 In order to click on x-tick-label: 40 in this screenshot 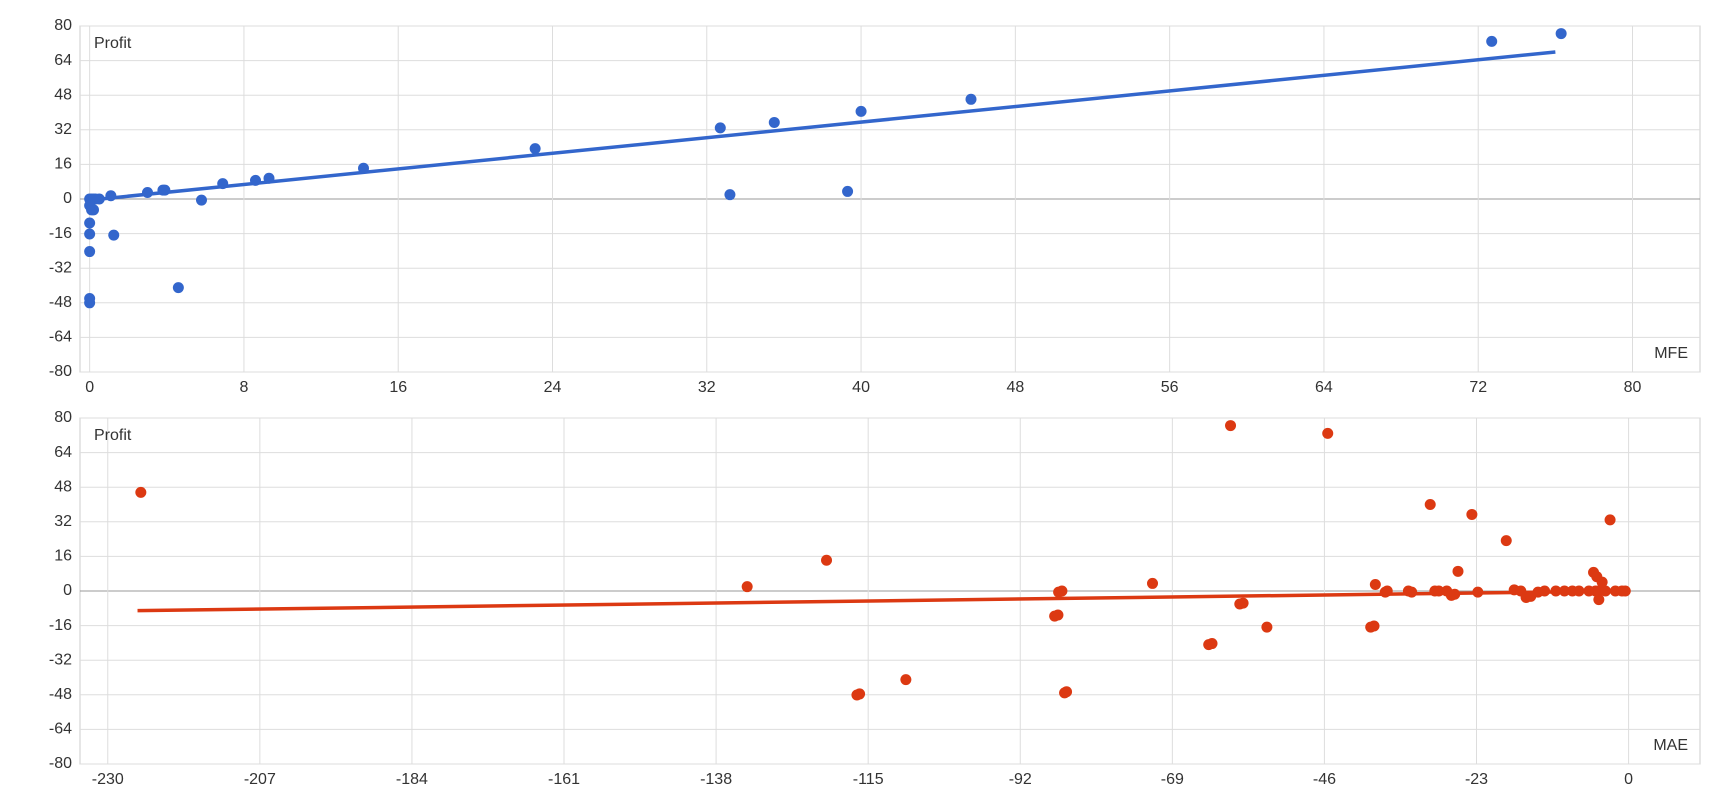, I will do `click(861, 387)`.